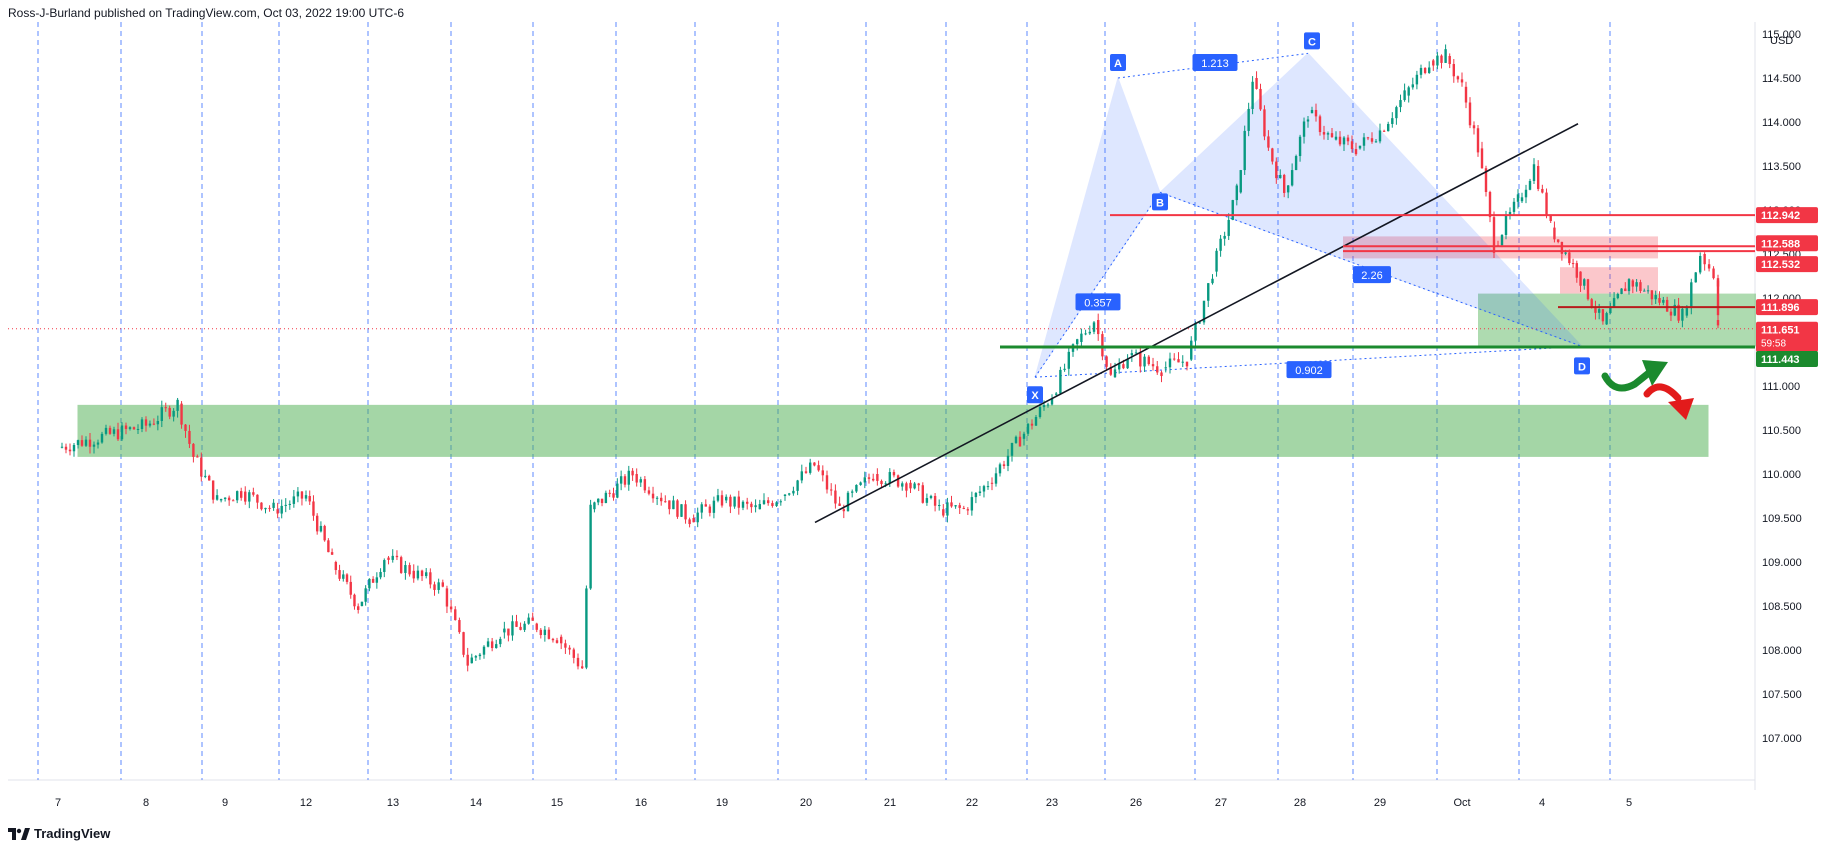 This screenshot has height=850, width=1834. Describe the element at coordinates (1309, 371) in the screenshot. I see `ratio-label-0-902: 0.902` at that location.